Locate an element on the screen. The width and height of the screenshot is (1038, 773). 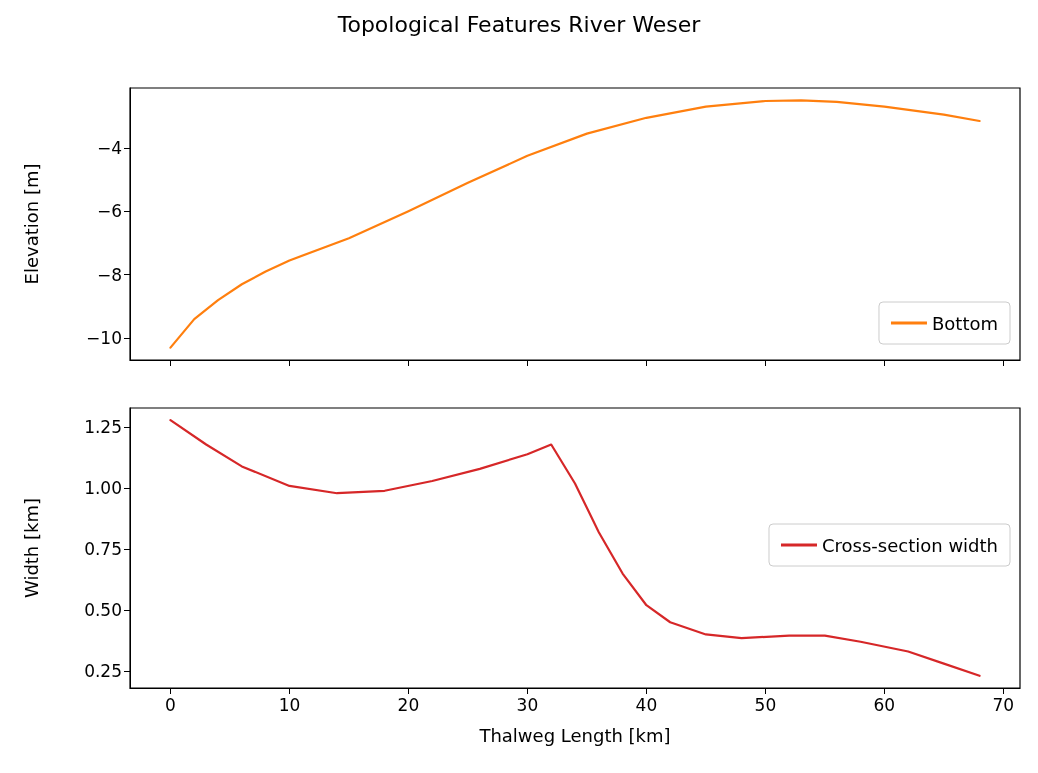
y-tick-label: 1.00 is located at coordinates (103, 488).